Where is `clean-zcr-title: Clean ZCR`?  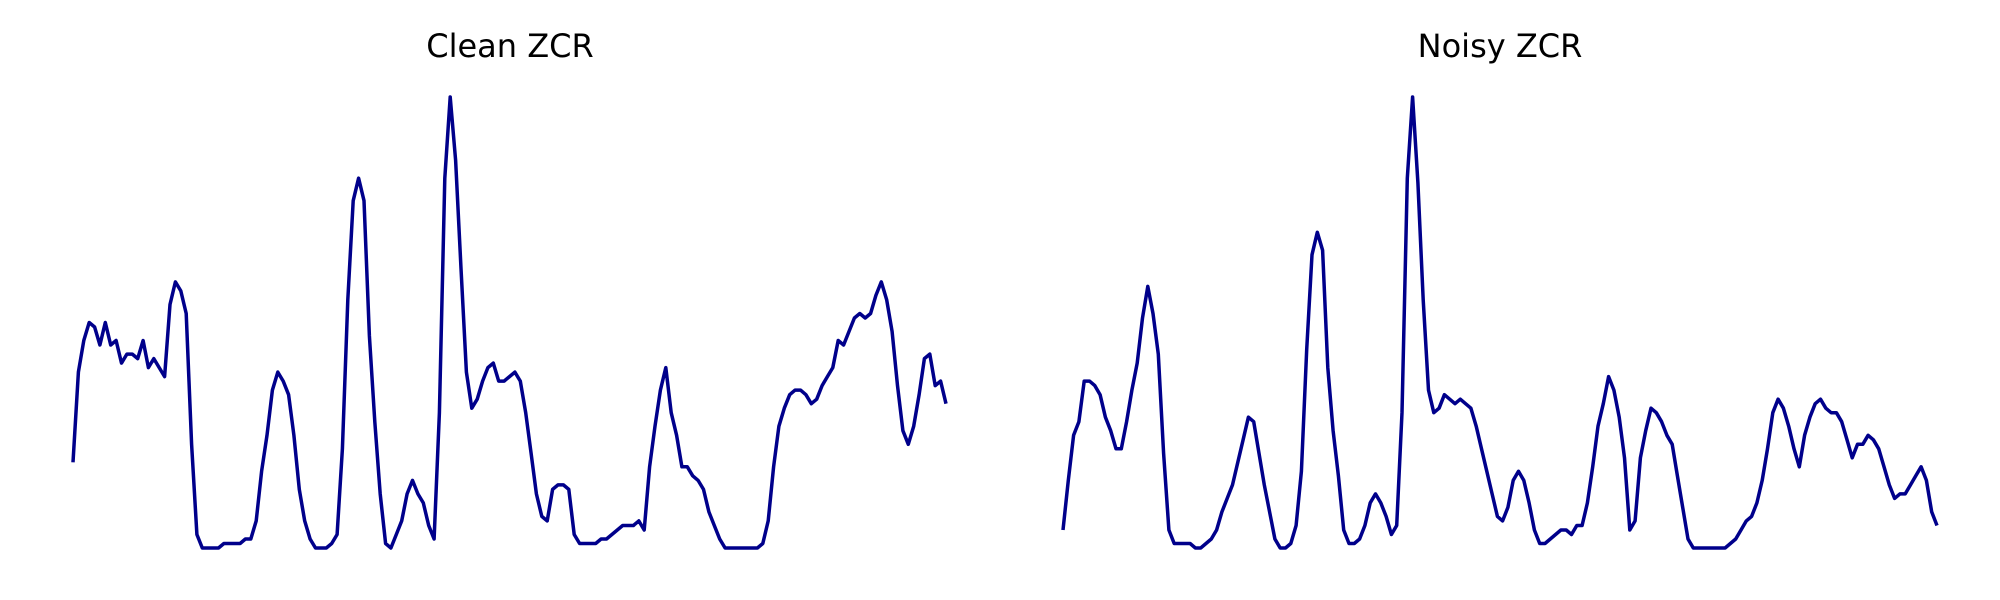
clean-zcr-title: Clean ZCR is located at coordinates (509, 46).